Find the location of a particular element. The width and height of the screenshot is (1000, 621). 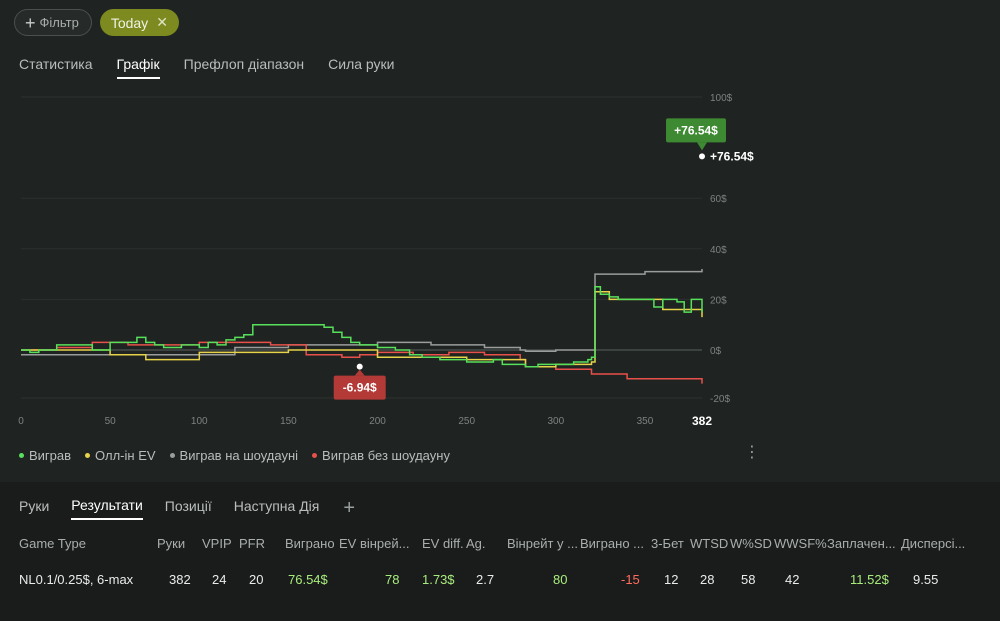

max-point-marker is located at coordinates (702, 156).